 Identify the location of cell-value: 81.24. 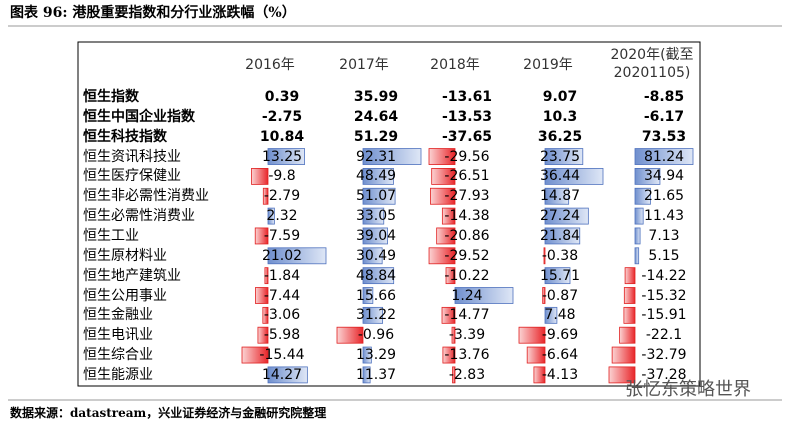
(664, 156).